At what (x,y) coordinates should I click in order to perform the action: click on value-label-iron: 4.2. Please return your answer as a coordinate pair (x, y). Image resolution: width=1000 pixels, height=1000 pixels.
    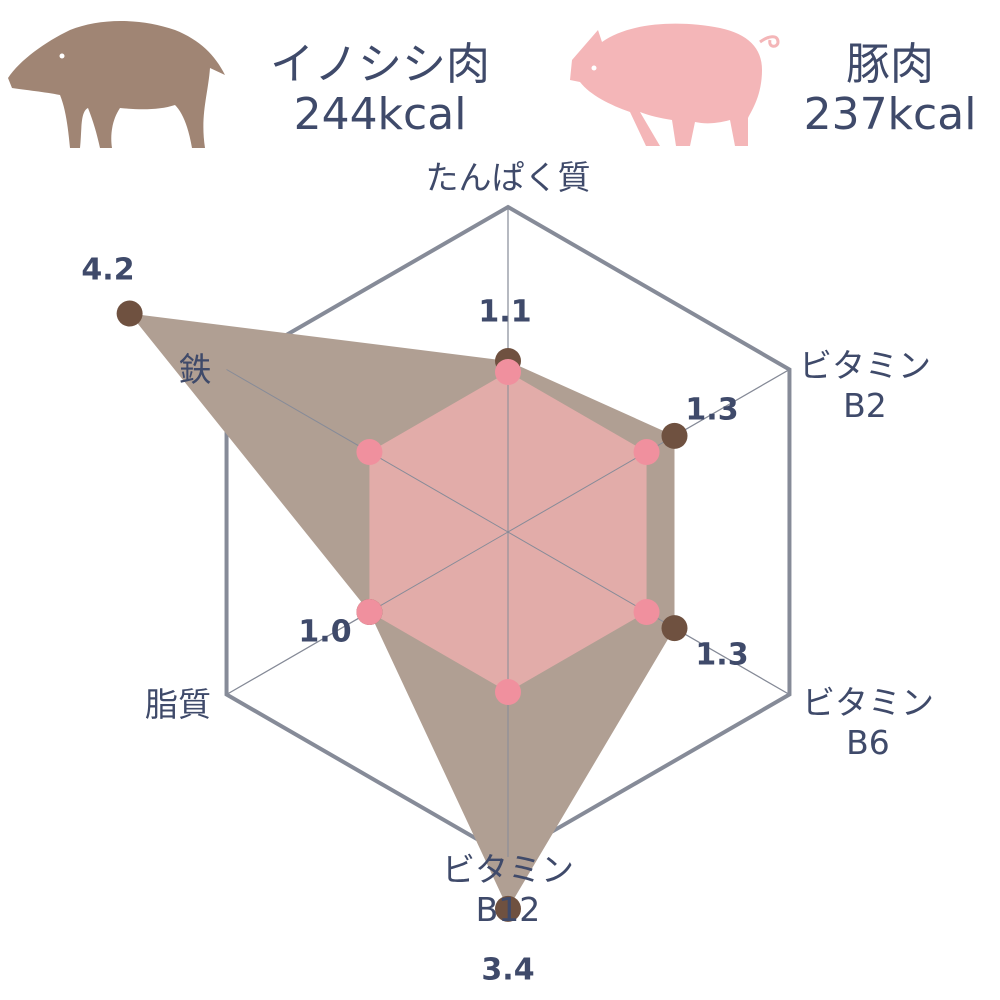
    Looking at the image, I should click on (108, 270).